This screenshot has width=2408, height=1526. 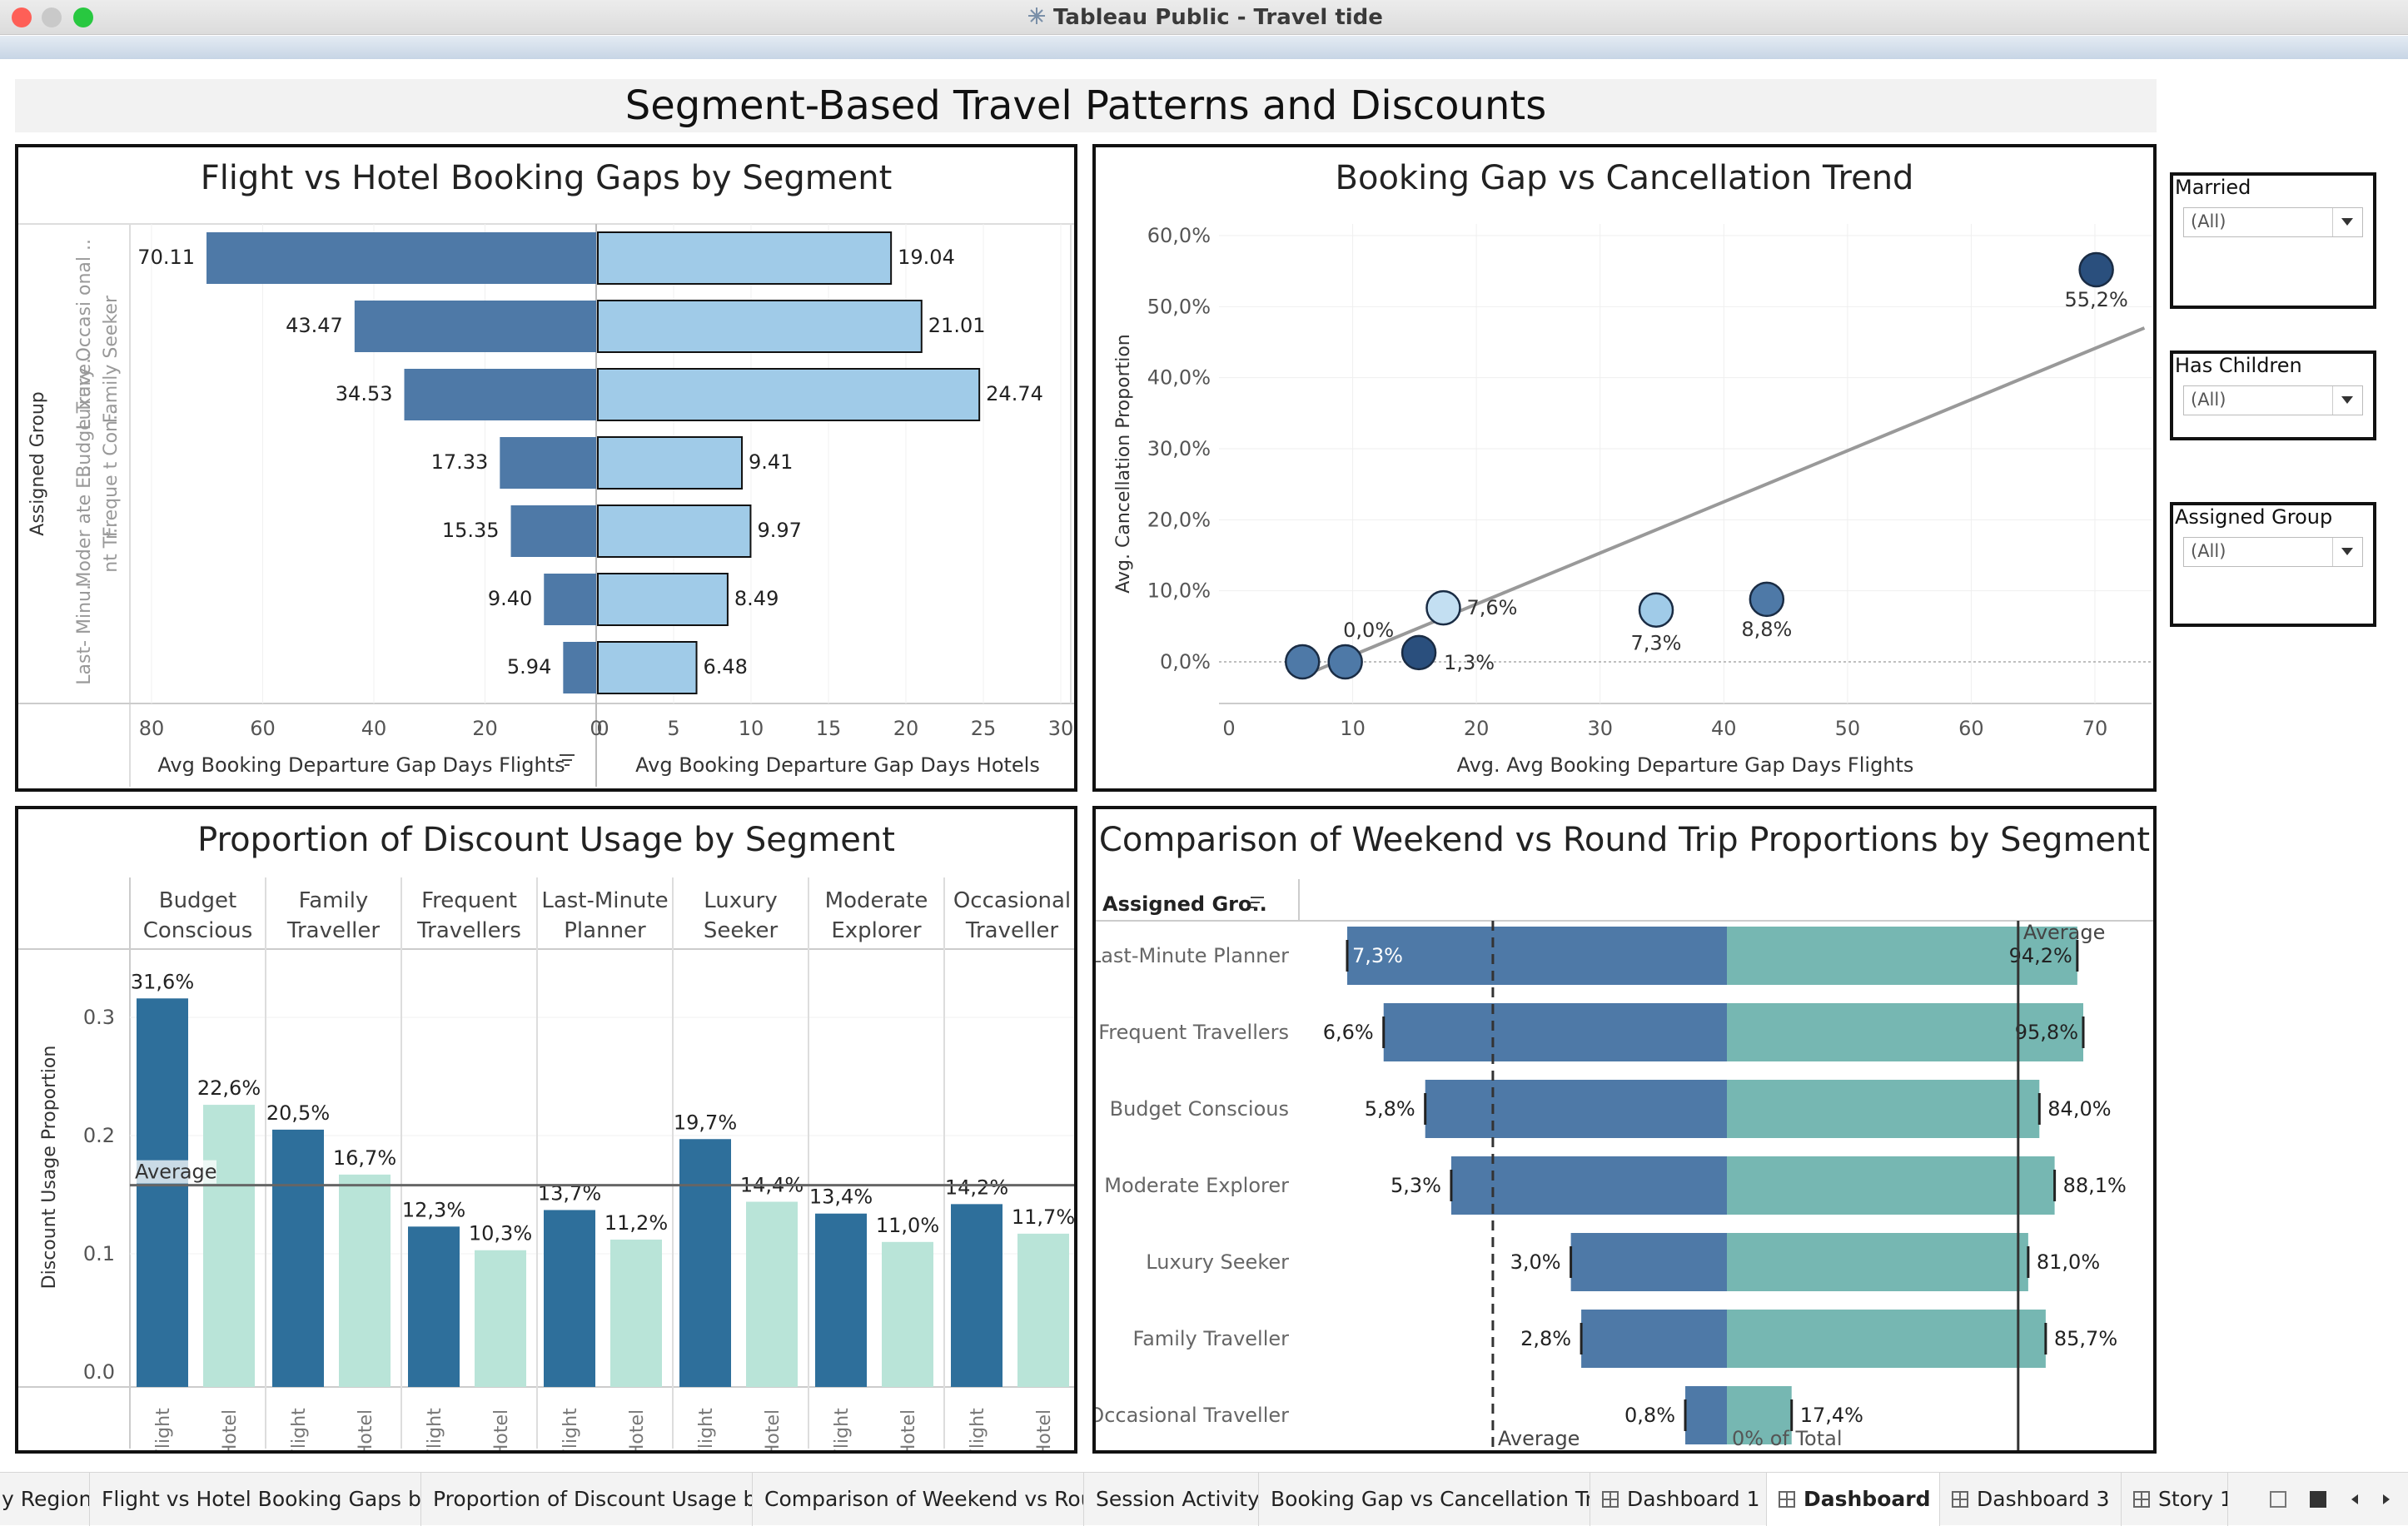 What do you see at coordinates (647, 667) in the screenshot?
I see `hotel-gap-bar` at bounding box center [647, 667].